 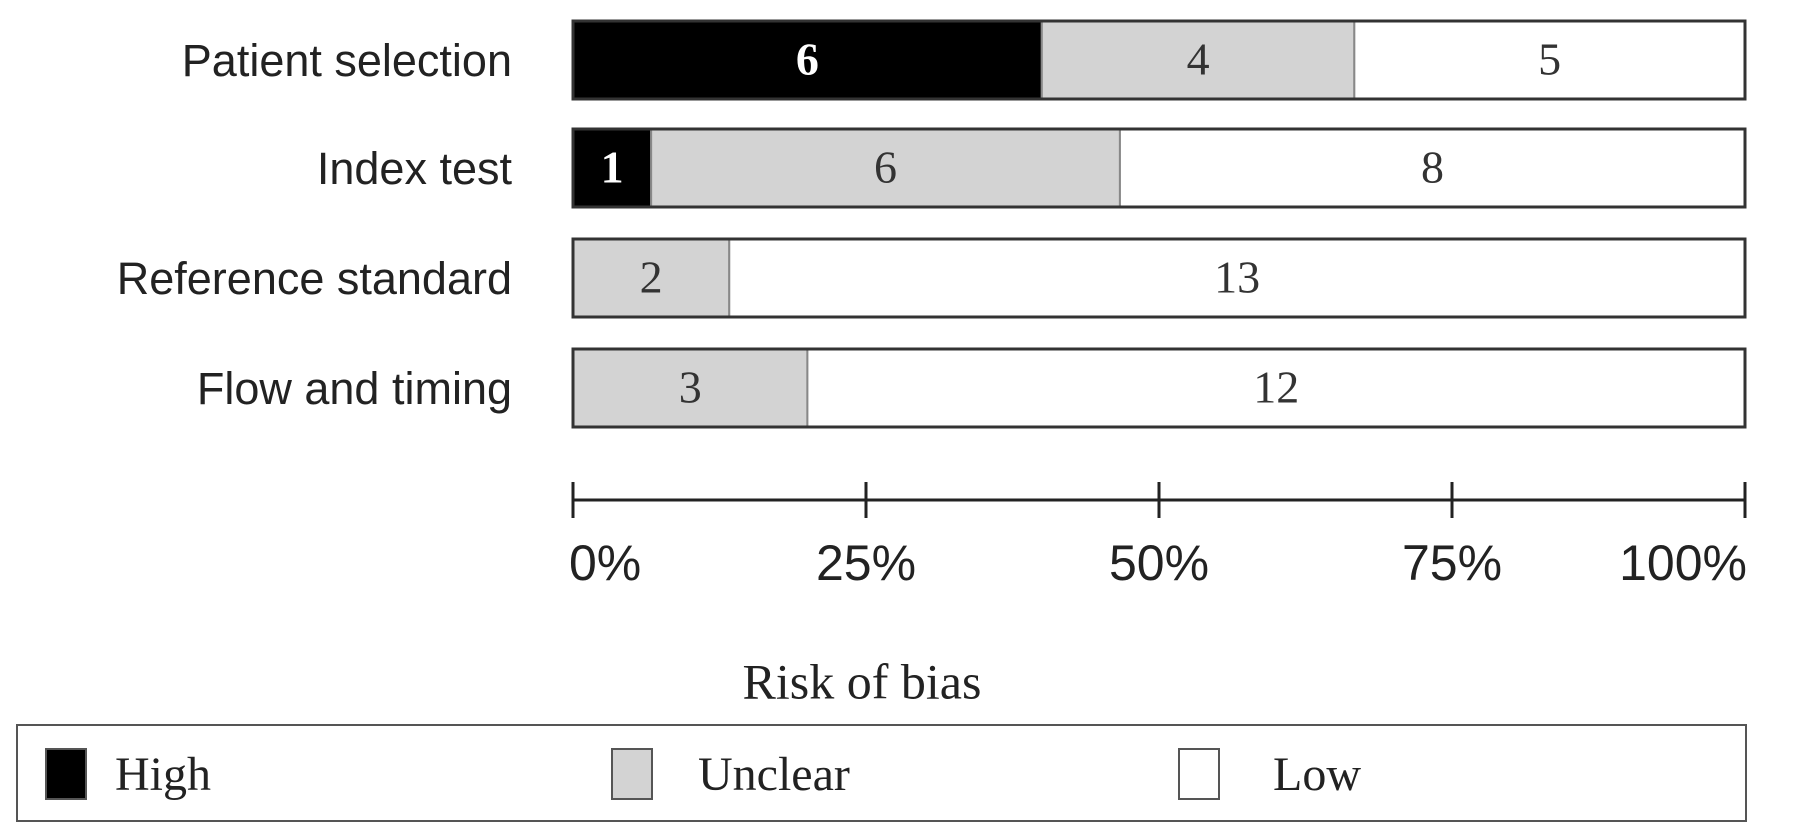 I want to click on data-label: 1, so click(x=612, y=167).